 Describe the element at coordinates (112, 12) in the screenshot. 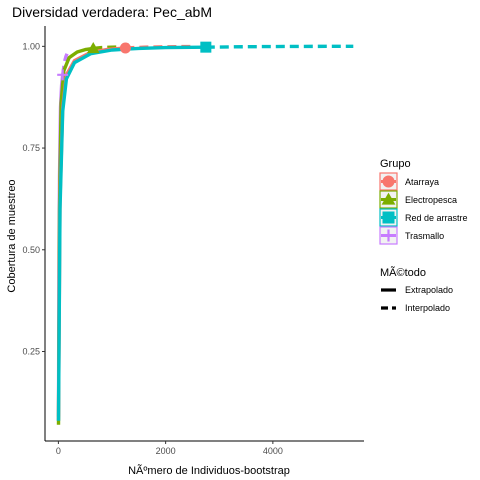

I see `chart-title: Diversidad verdadera: Pec_abM` at that location.